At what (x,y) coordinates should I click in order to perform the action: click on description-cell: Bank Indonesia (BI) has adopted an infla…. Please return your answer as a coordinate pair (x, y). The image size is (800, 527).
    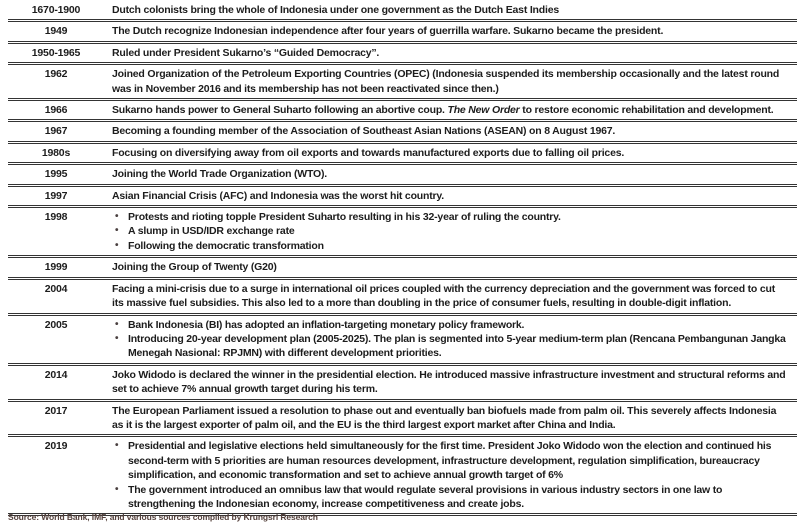
    Looking at the image, I should click on (450, 339).